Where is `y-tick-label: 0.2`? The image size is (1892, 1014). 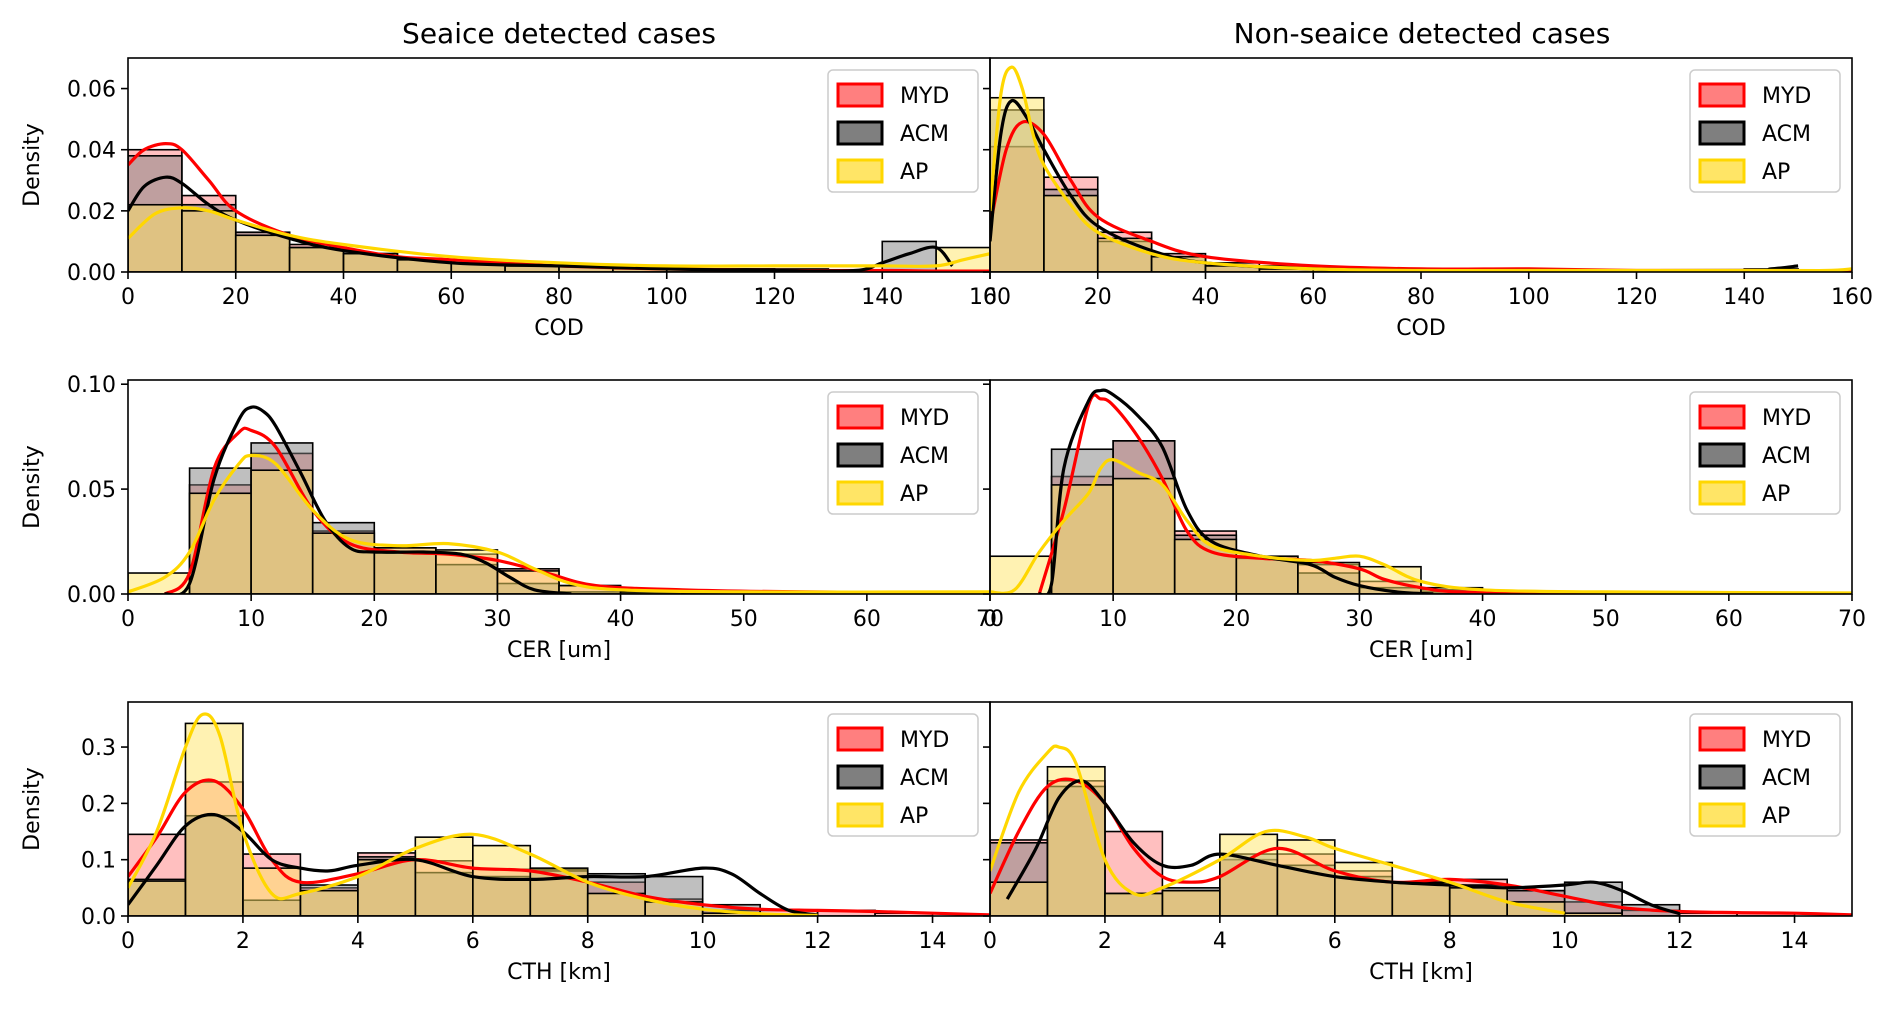 y-tick-label: 0.2 is located at coordinates (98, 804).